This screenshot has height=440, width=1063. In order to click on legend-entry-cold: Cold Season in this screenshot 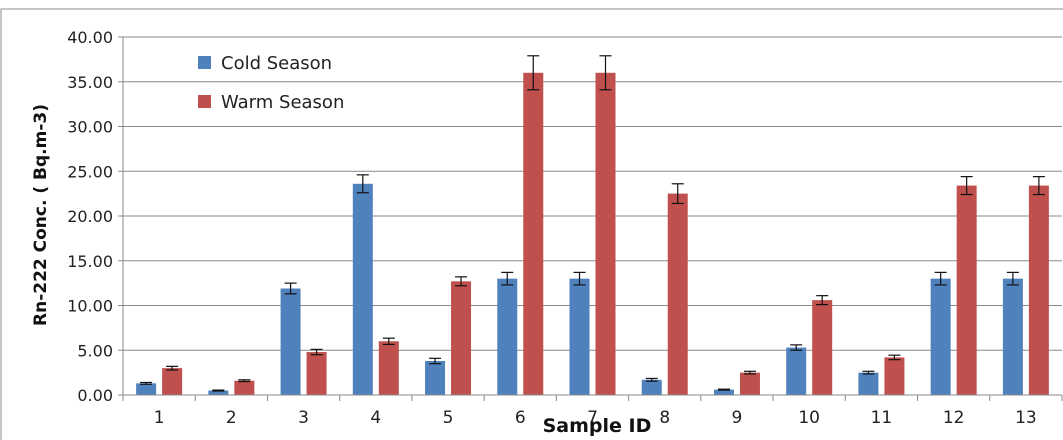, I will do `click(265, 63)`.